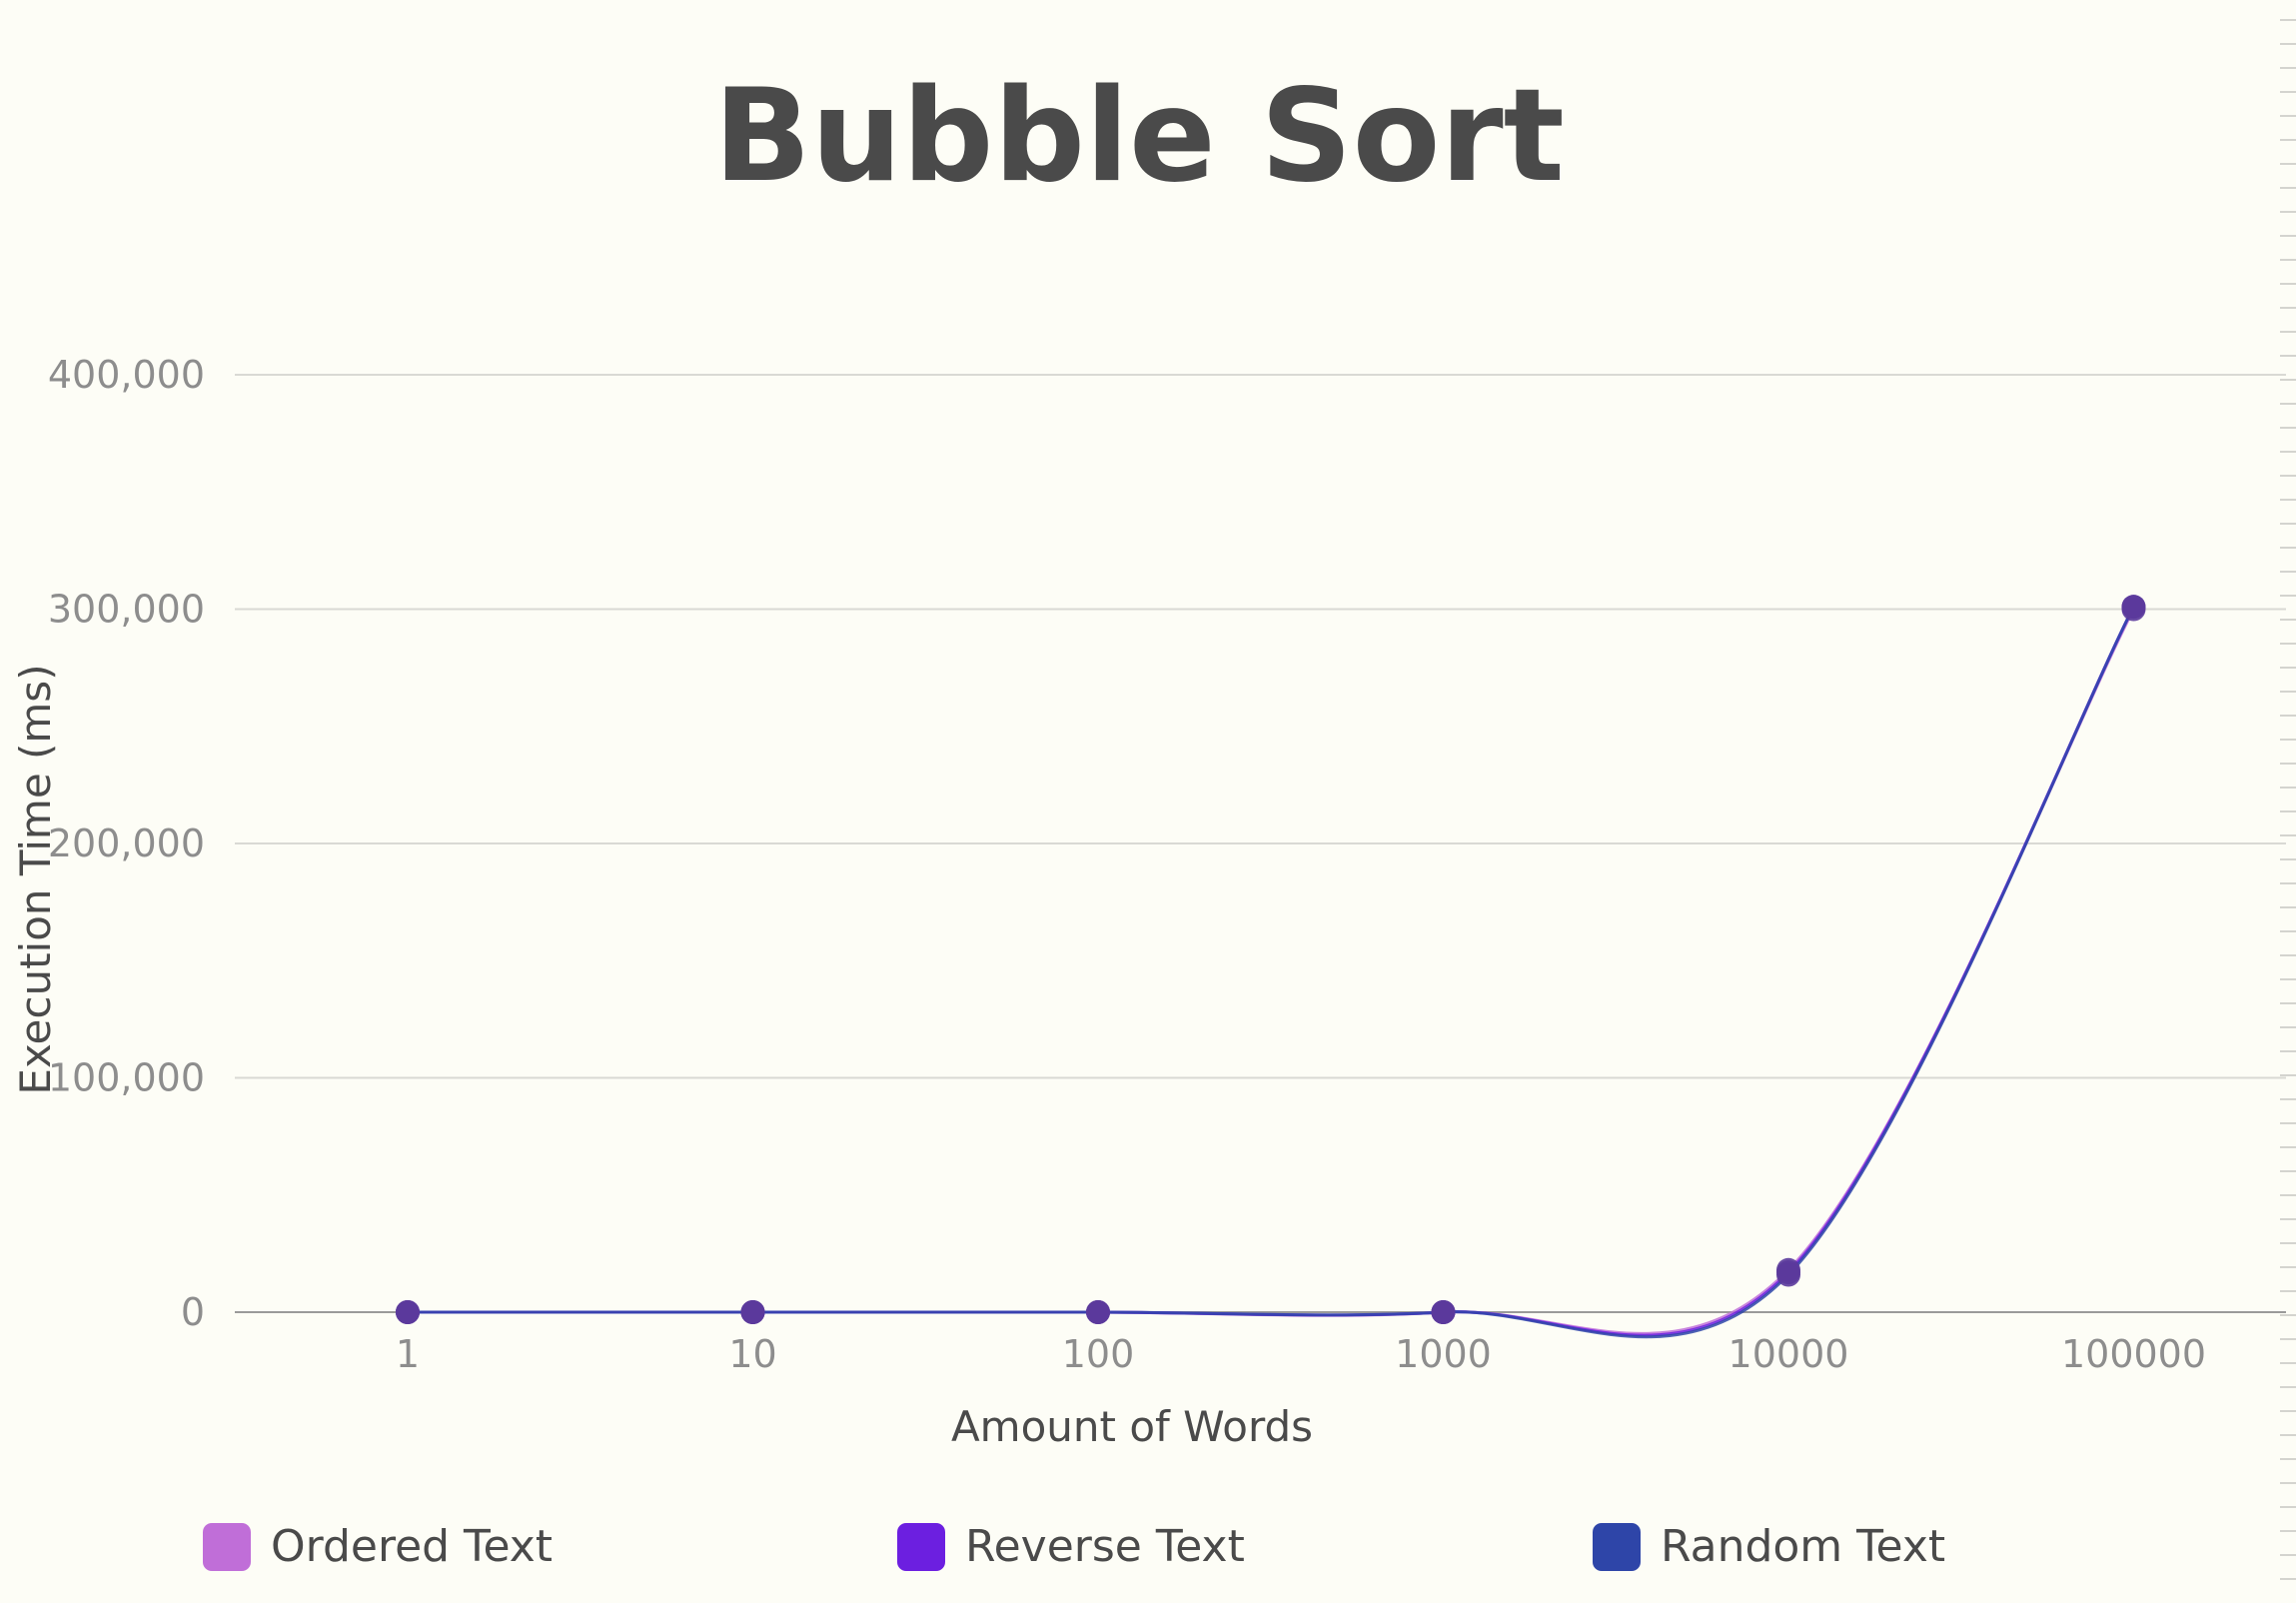 The image size is (2296, 1603). What do you see at coordinates (126, 1078) in the screenshot?
I see `y-tick-label: 100,000` at bounding box center [126, 1078].